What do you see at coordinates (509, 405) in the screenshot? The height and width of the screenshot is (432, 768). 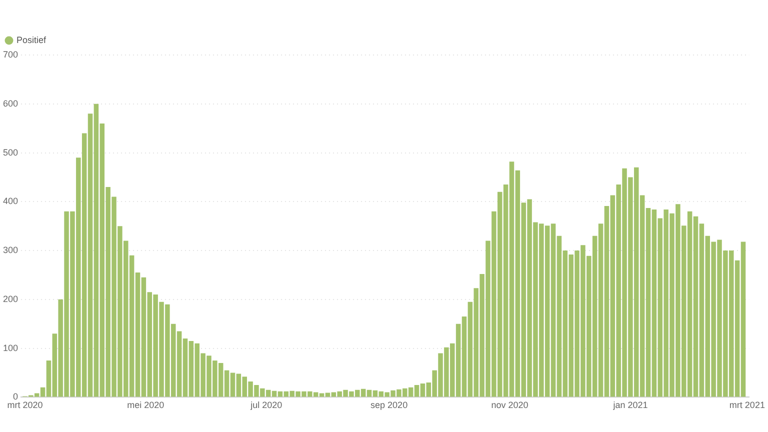 I see `x-tick-label: nov 2020` at bounding box center [509, 405].